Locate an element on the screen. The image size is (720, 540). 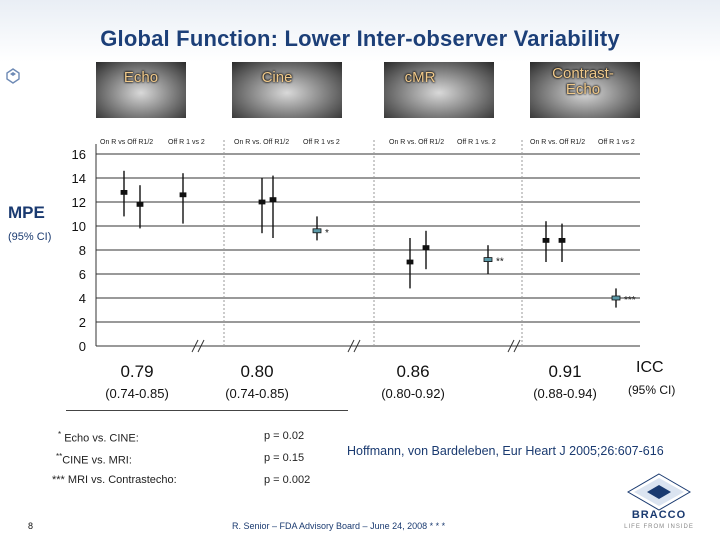
footnote: *** MRI vs. Contrastecho: is located at coordinates (114, 480).